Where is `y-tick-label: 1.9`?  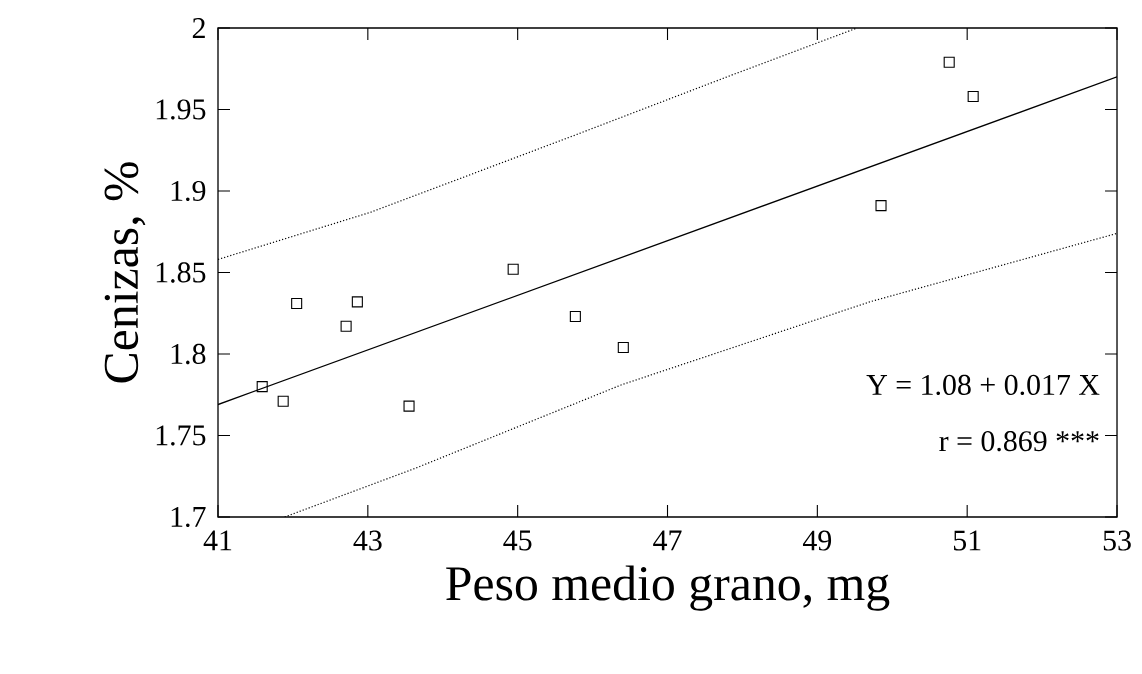
y-tick-label: 1.9 is located at coordinates (188, 191).